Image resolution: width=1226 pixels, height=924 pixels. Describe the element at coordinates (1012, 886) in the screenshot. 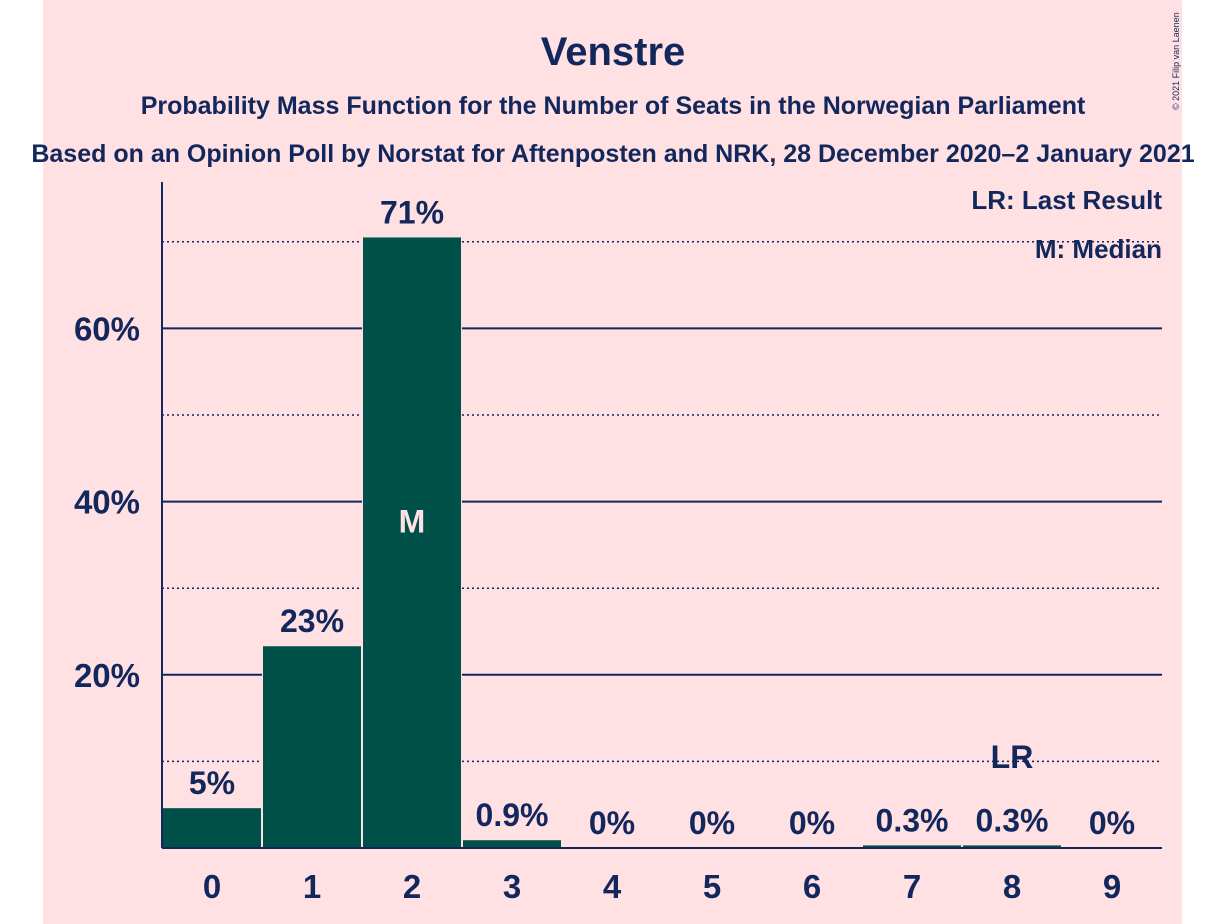

I see `x-tick-label: 8` at that location.